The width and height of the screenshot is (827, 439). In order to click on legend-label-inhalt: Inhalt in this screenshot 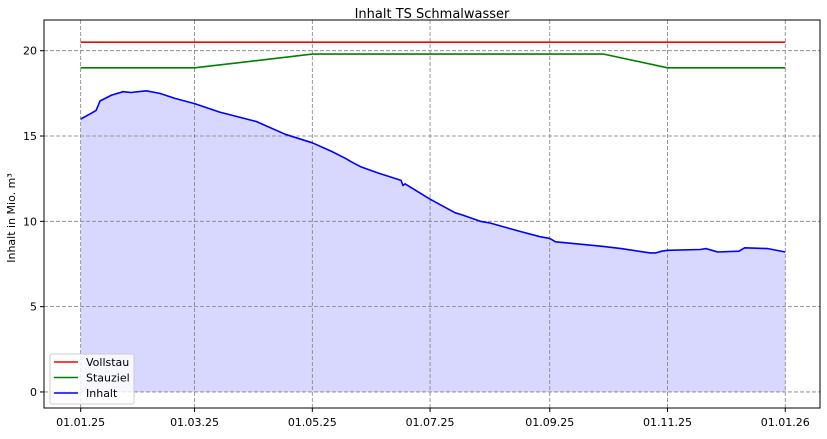, I will do `click(102, 393)`.